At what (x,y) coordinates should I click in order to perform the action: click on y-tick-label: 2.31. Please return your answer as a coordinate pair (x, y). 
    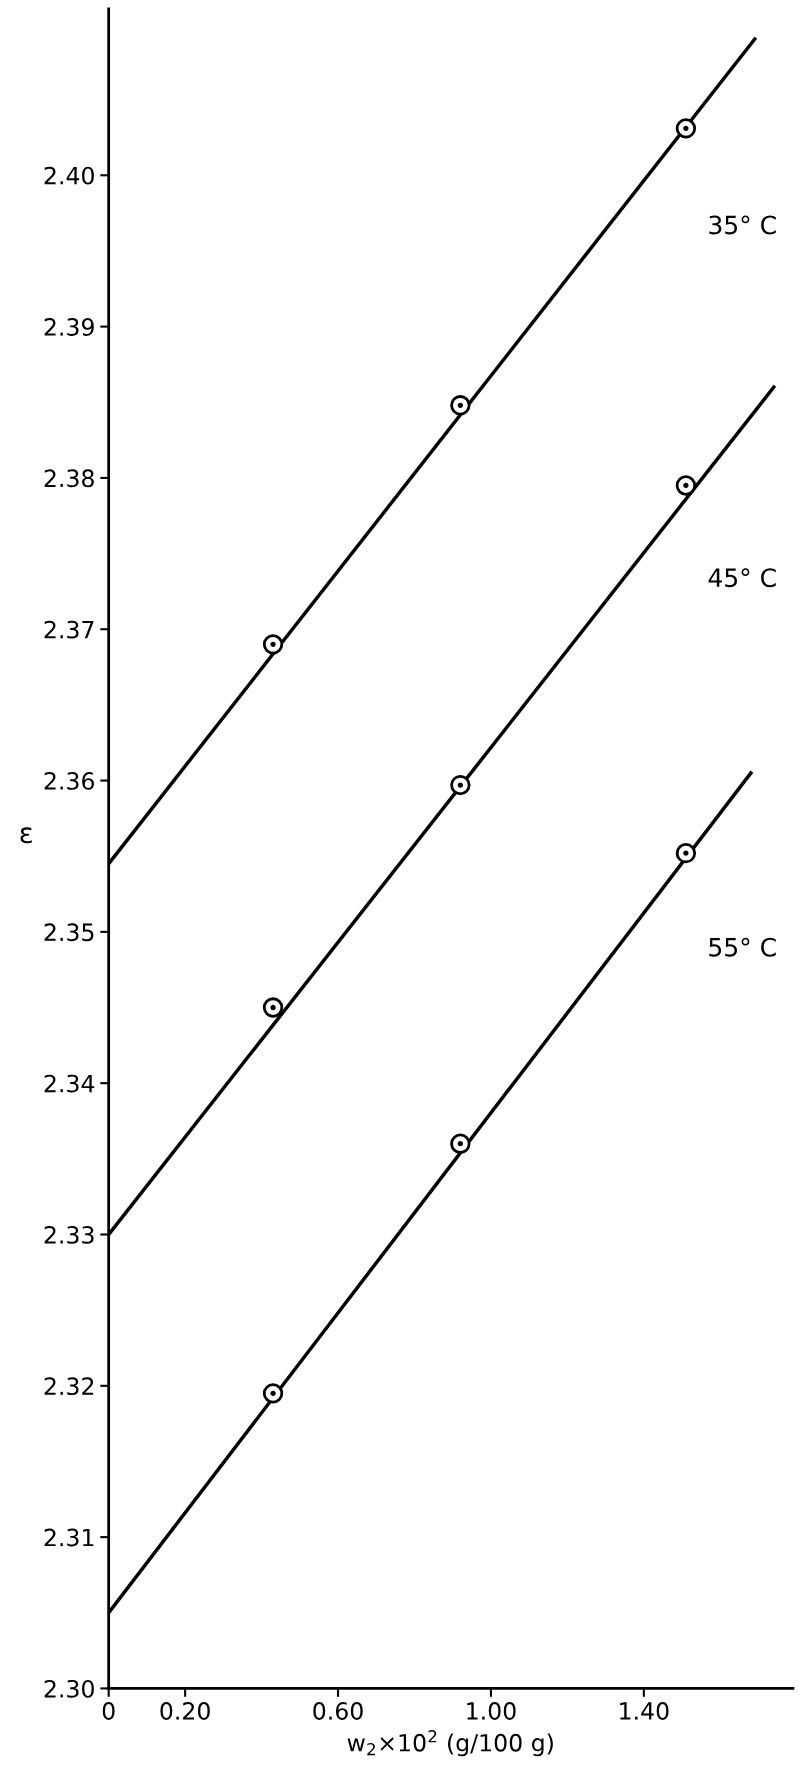
    Looking at the image, I should click on (69, 1537).